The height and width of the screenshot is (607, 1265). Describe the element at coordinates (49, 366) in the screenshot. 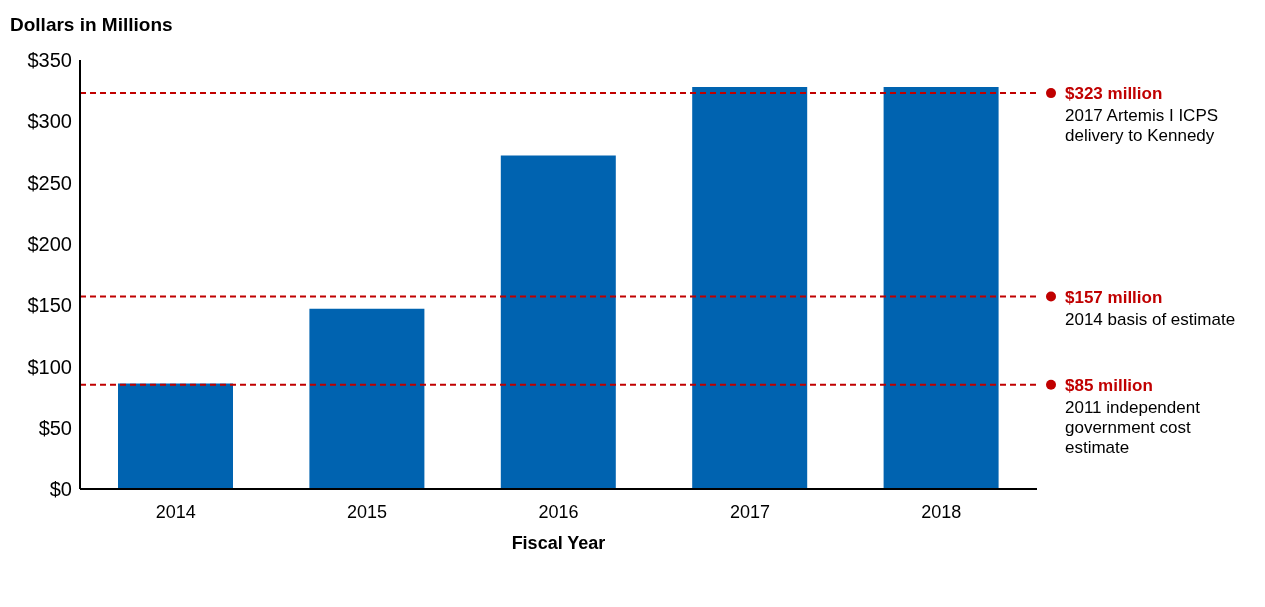

I see `y-tick-label: $100` at that location.